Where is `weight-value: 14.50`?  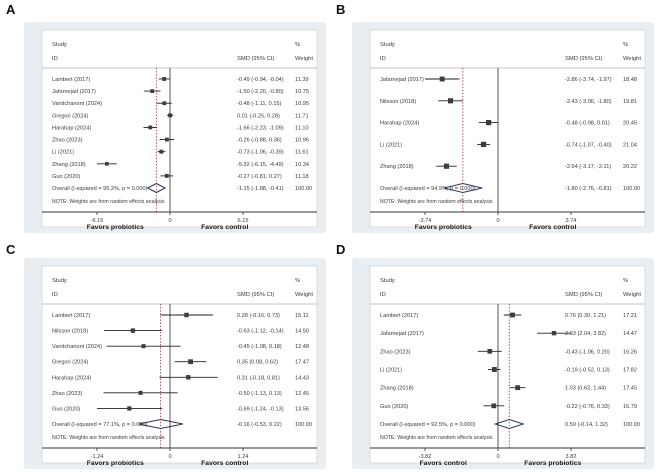
weight-value: 14.50 is located at coordinates (302, 332).